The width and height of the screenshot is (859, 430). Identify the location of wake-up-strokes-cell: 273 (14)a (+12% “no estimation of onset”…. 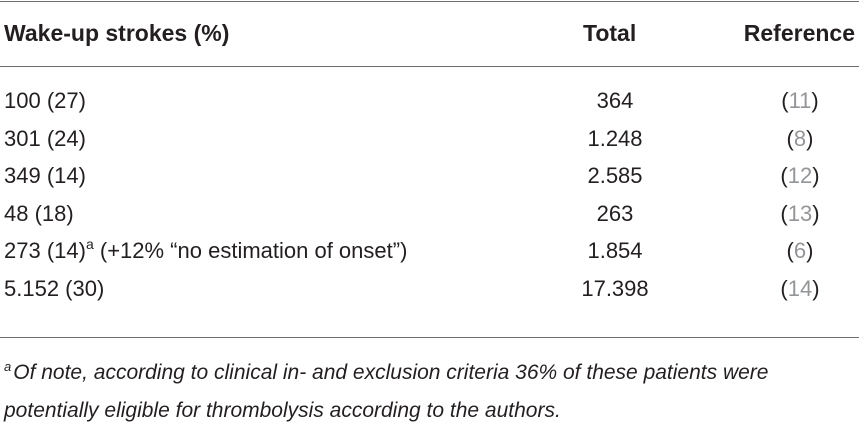
(205, 251).